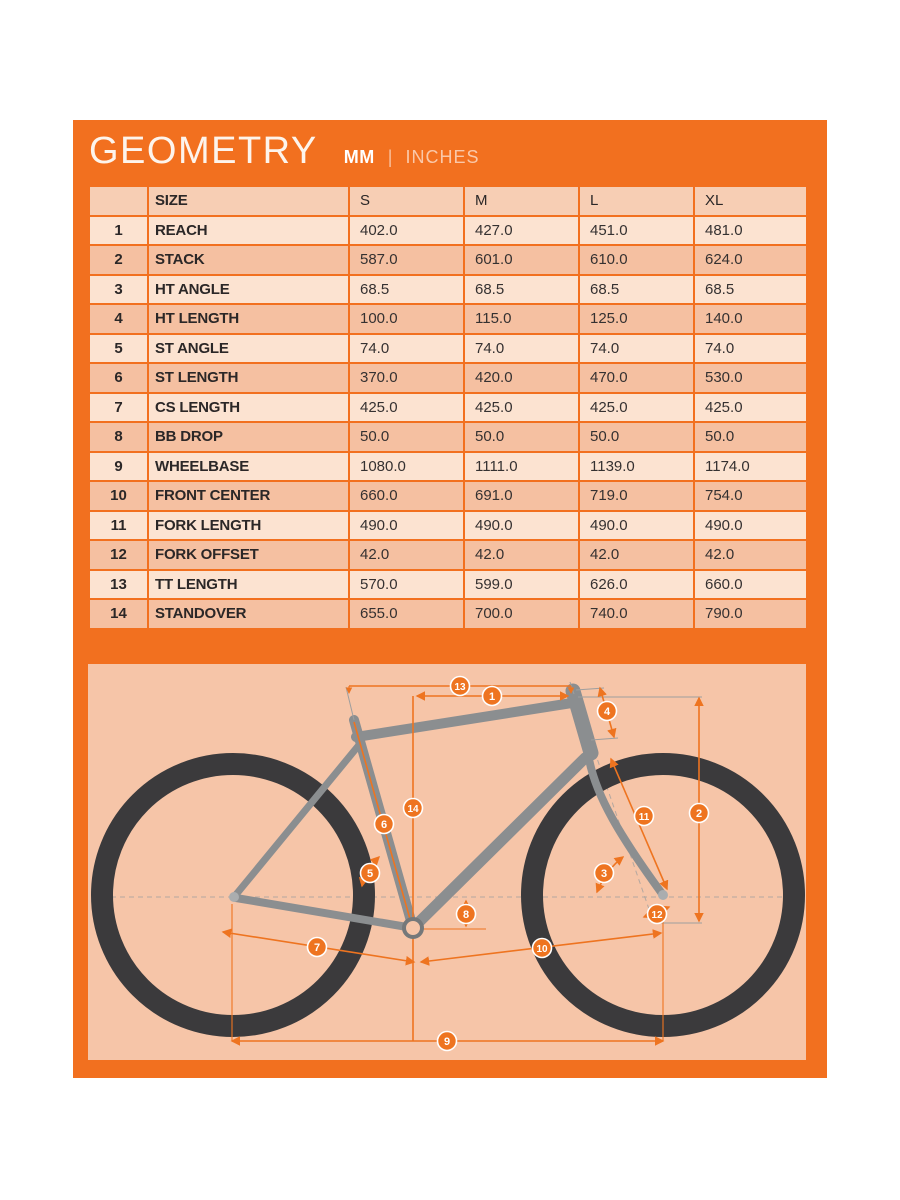  I want to click on row-label: FORK OFFSET, so click(248, 555).